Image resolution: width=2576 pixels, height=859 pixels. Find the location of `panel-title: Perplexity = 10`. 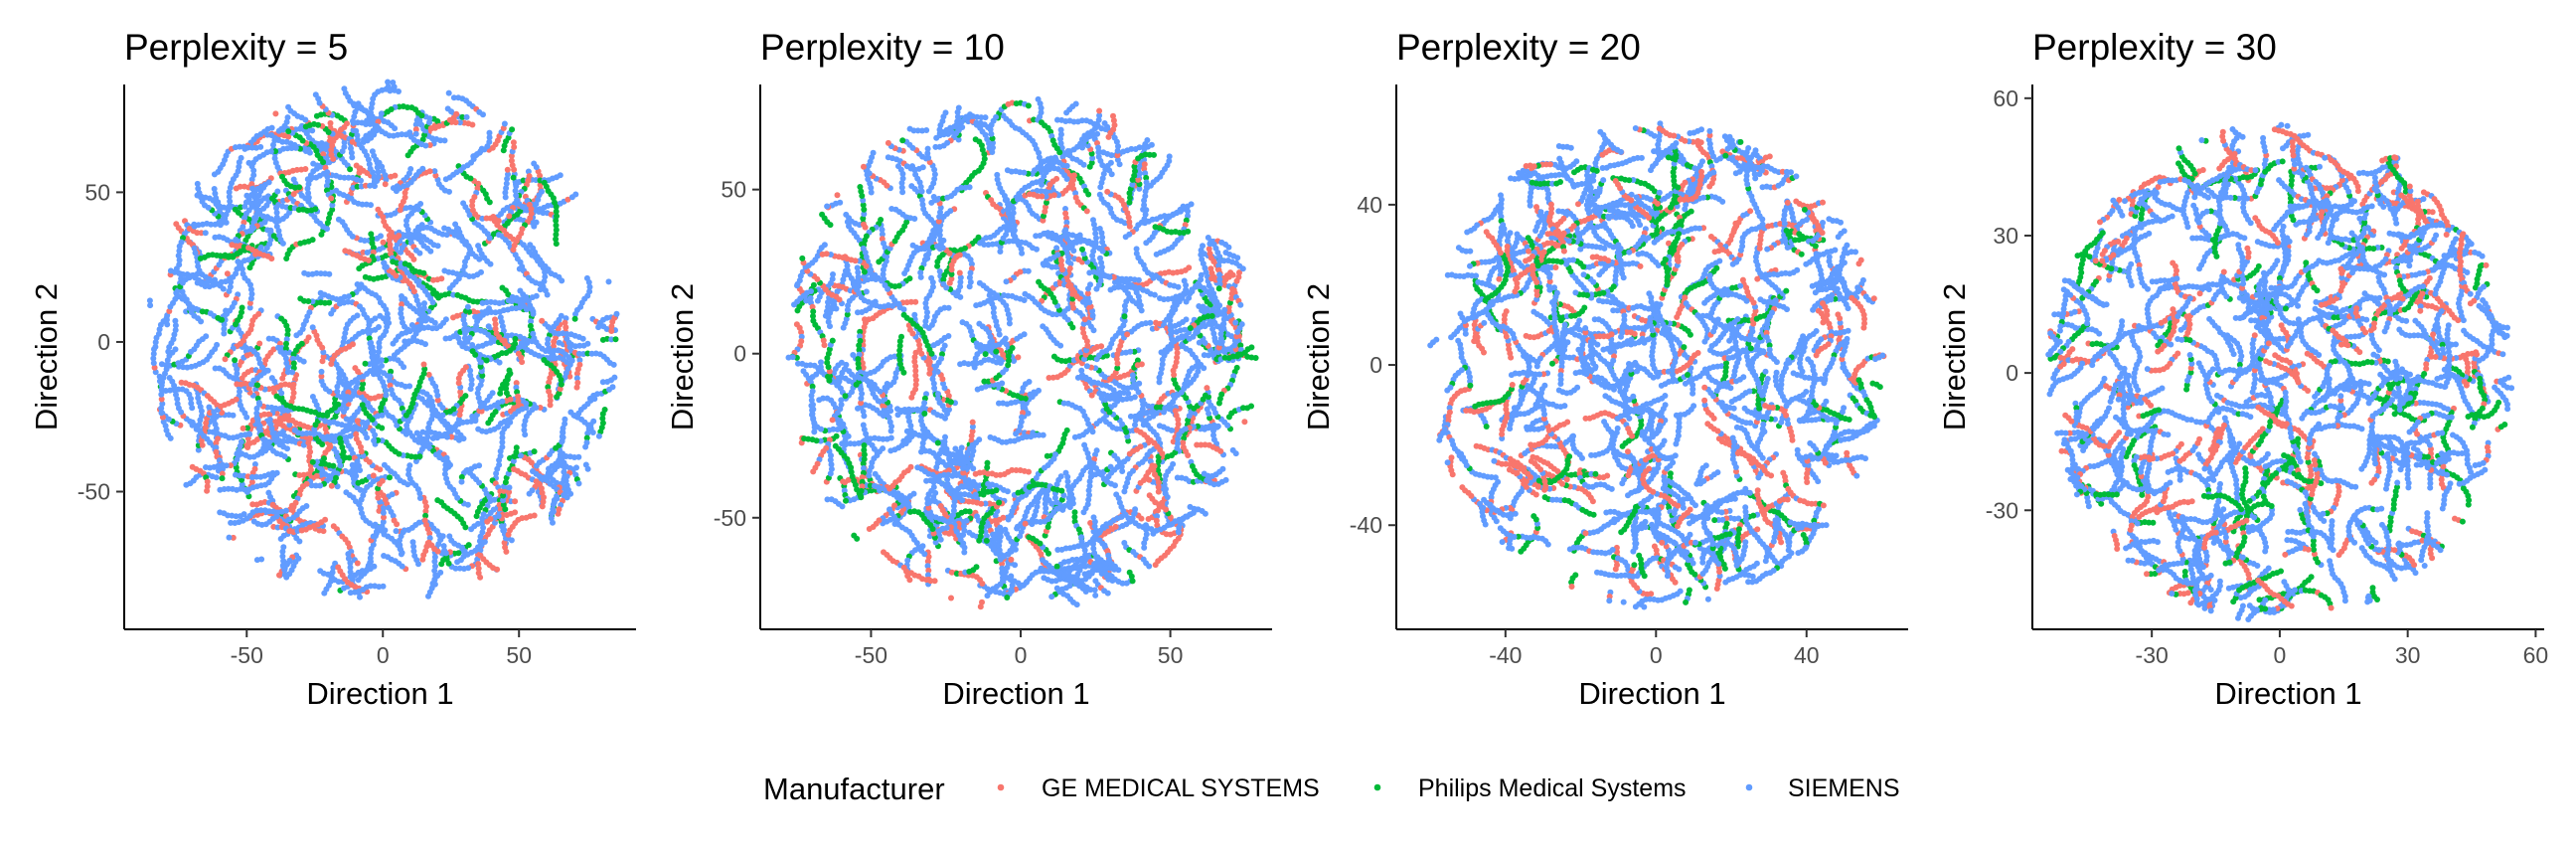

panel-title: Perplexity = 10 is located at coordinates (882, 47).